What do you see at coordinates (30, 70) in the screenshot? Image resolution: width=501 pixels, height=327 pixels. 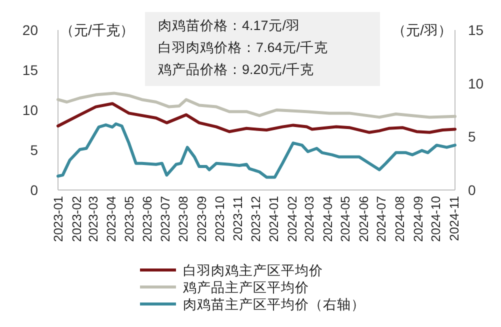 I see `y-tick-label: 15` at bounding box center [30, 70].